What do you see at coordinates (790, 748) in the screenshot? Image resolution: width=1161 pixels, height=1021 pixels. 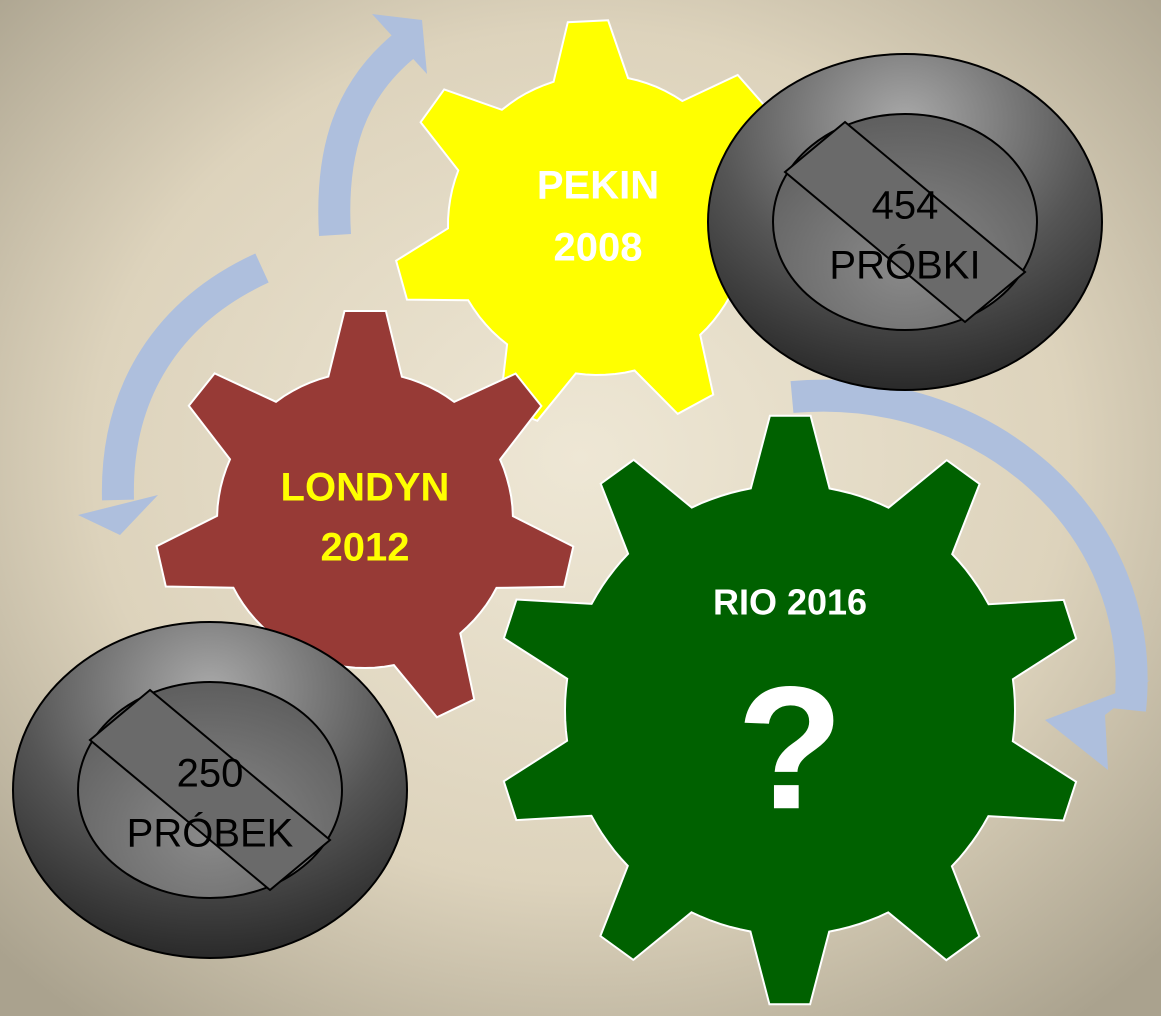 I see `gear-mark: ?` at bounding box center [790, 748].